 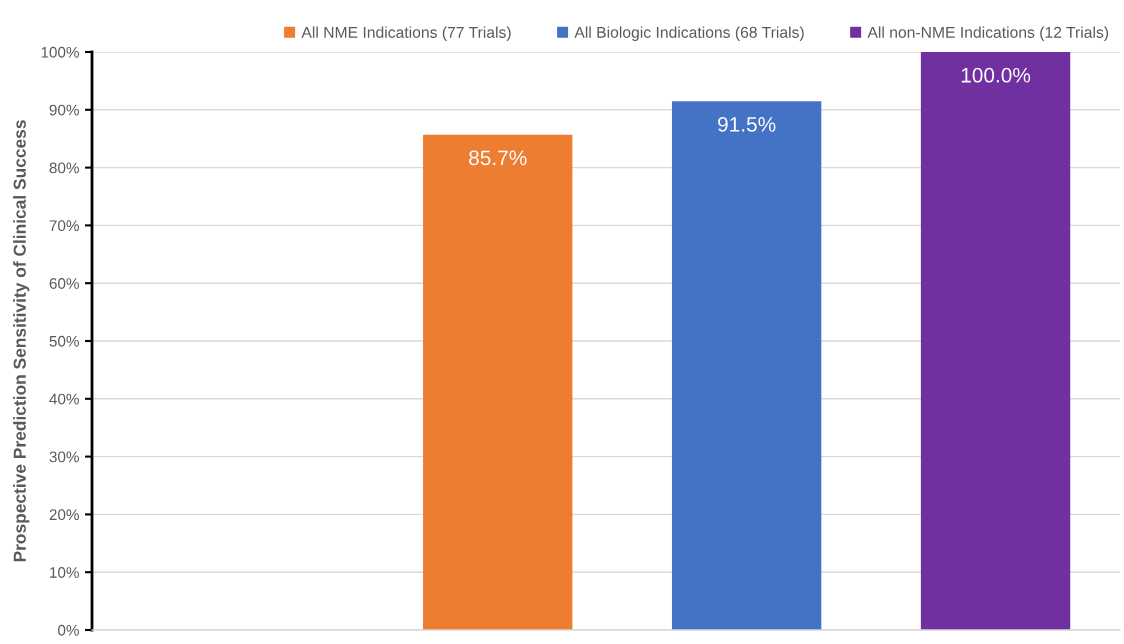 What do you see at coordinates (64, 110) in the screenshot?
I see `y-tick-label: 90%` at bounding box center [64, 110].